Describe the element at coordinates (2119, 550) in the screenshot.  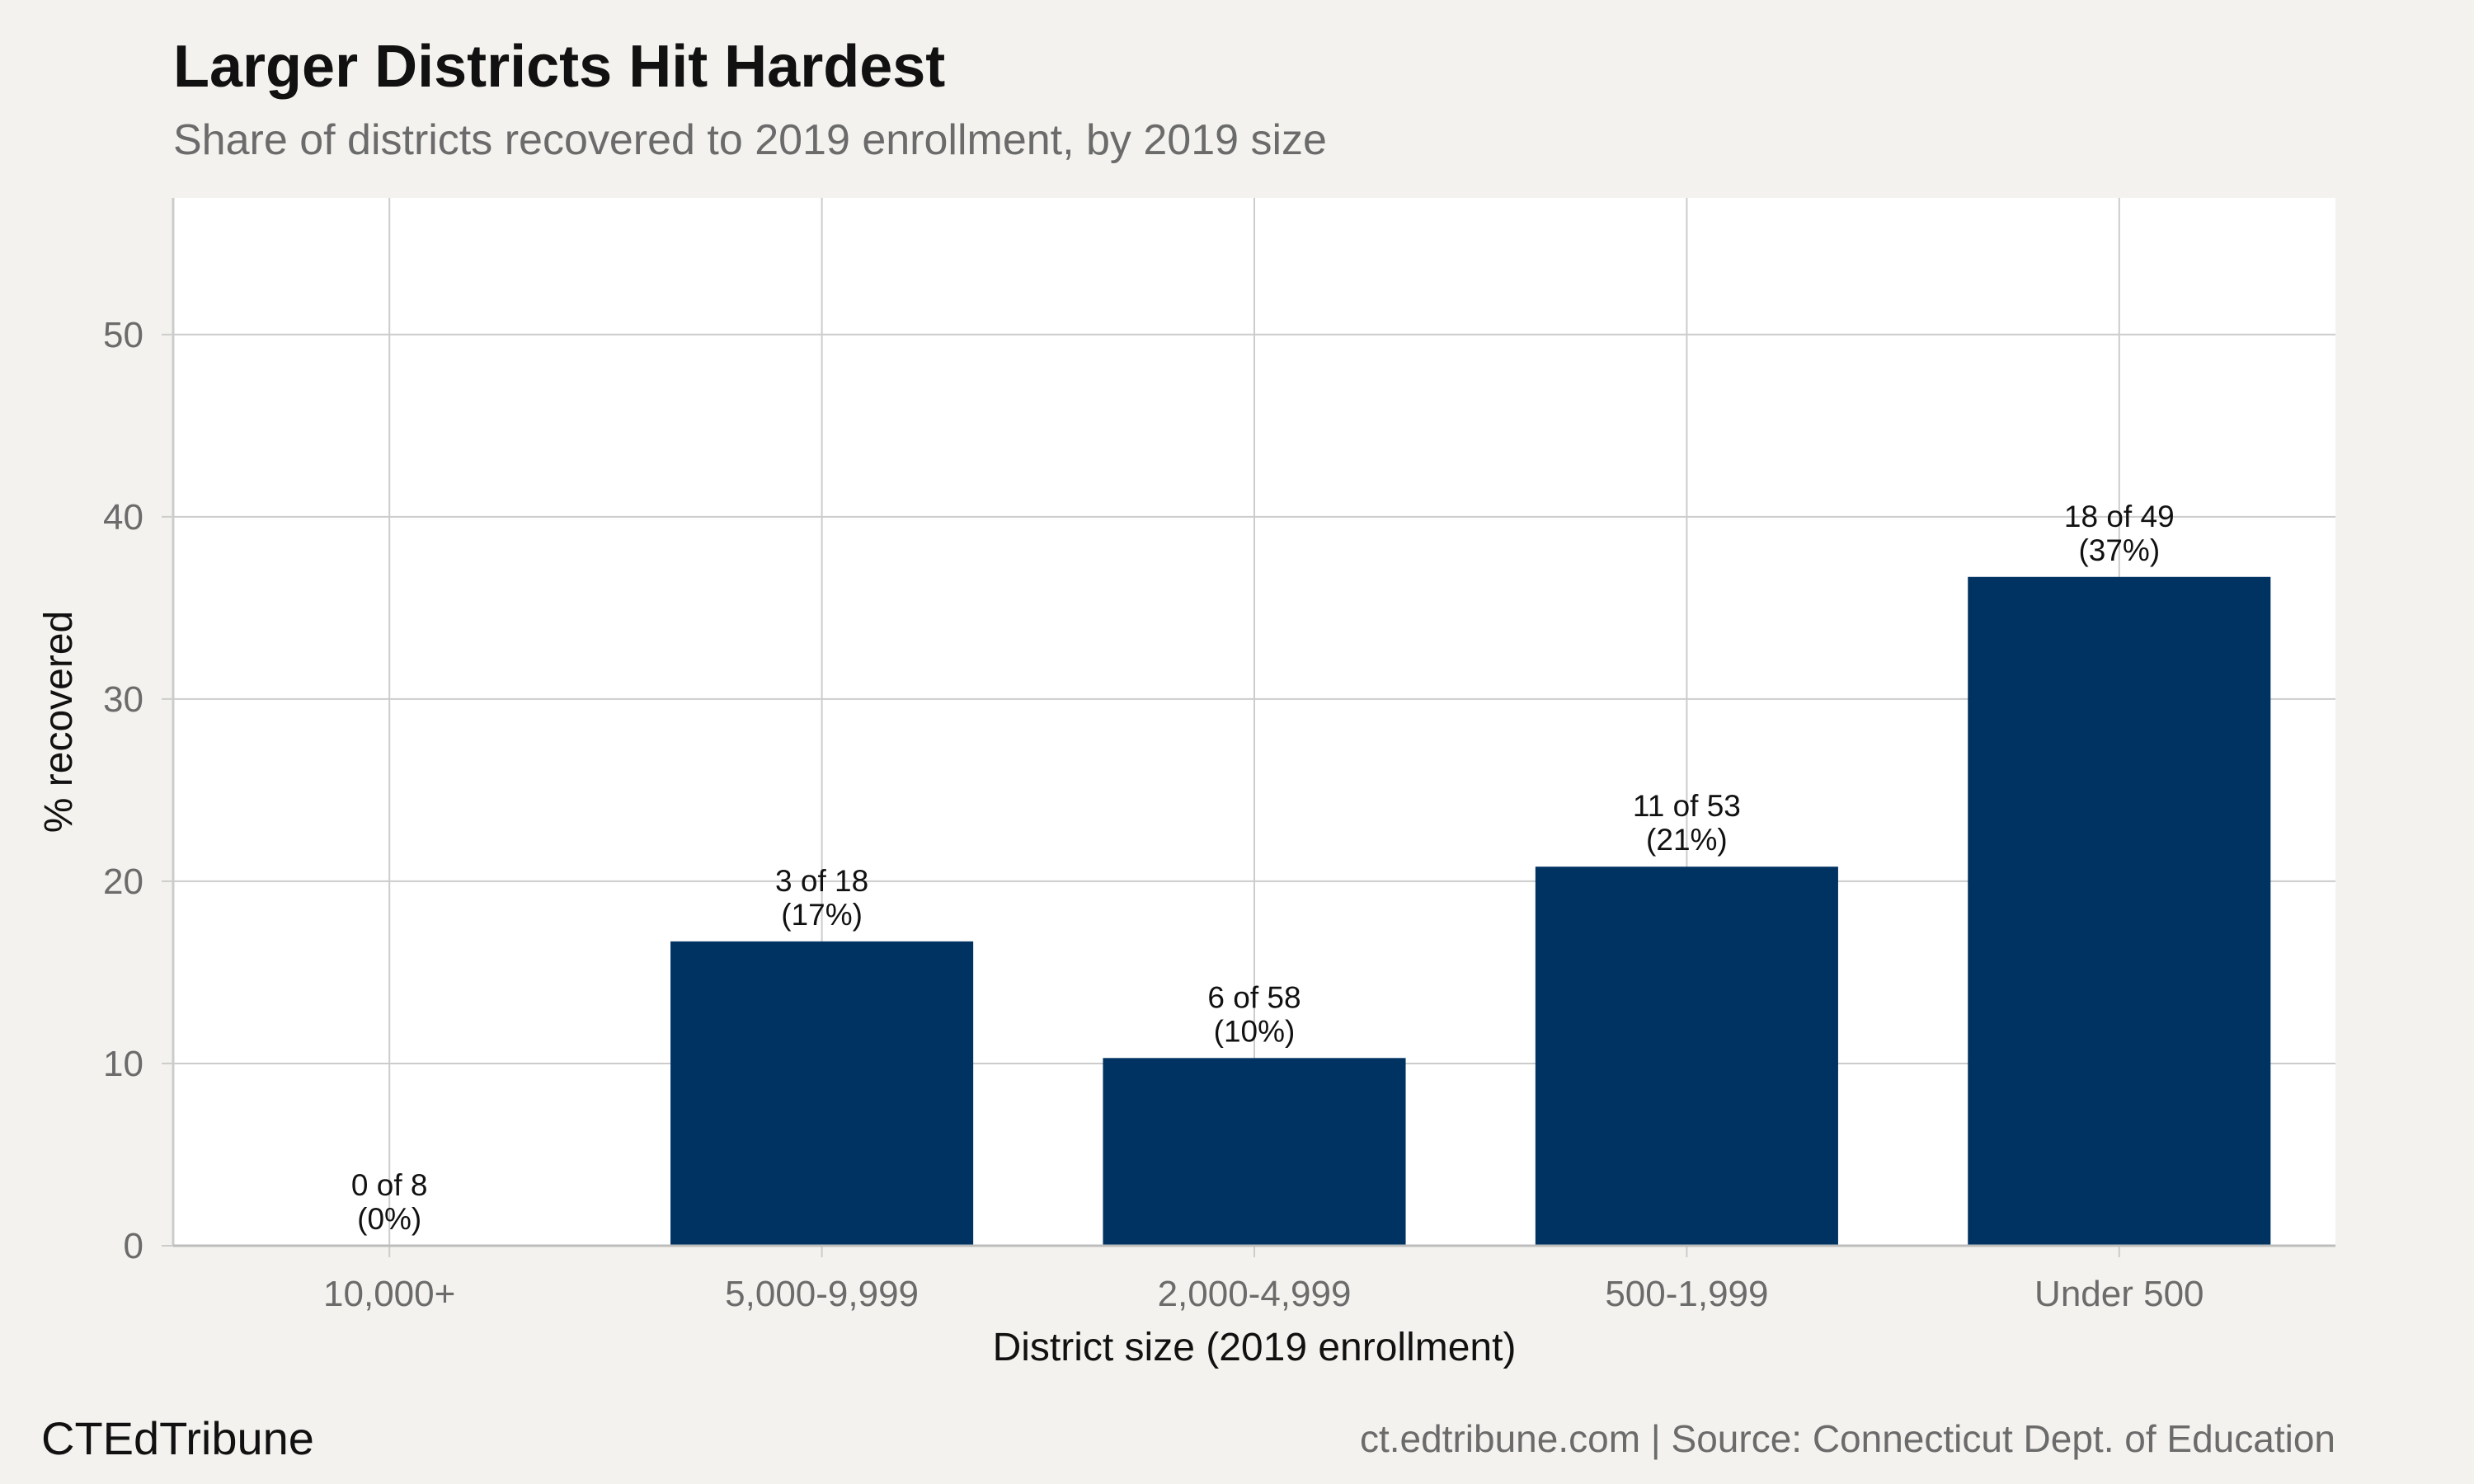
I see `data-label: (37%)` at that location.